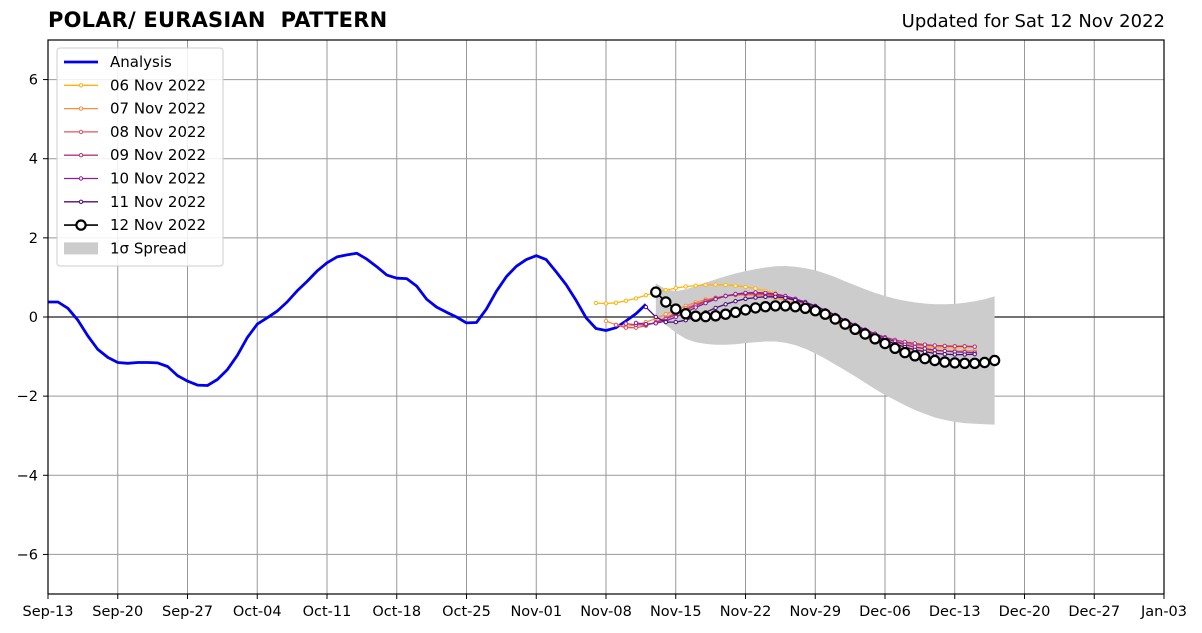 The image size is (1202, 633). I want to click on y-tick-label: −2, so click(27, 397).